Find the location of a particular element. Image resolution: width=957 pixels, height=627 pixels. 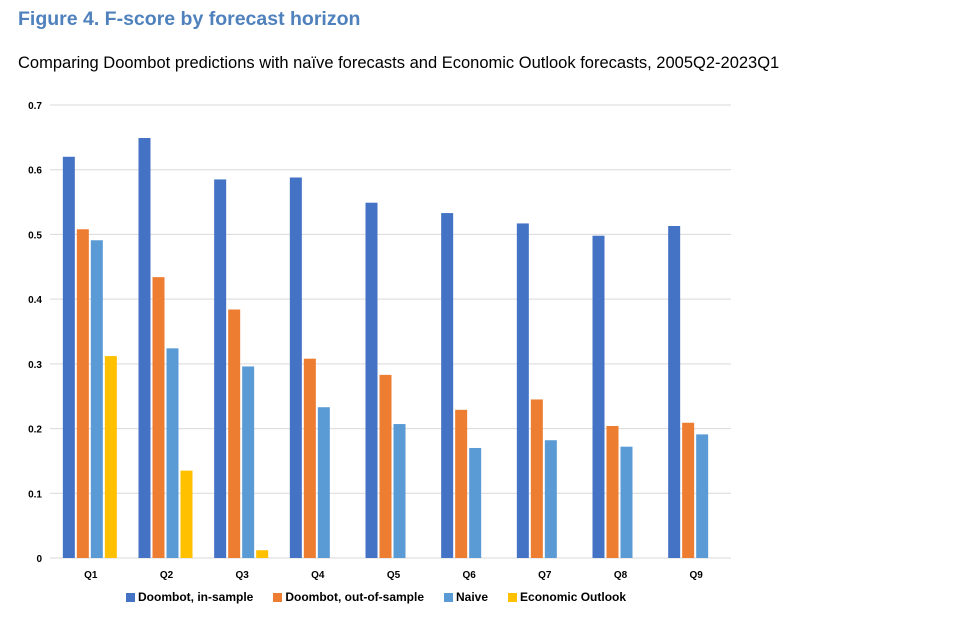

y-tick-label: 0.3 is located at coordinates (35, 365).